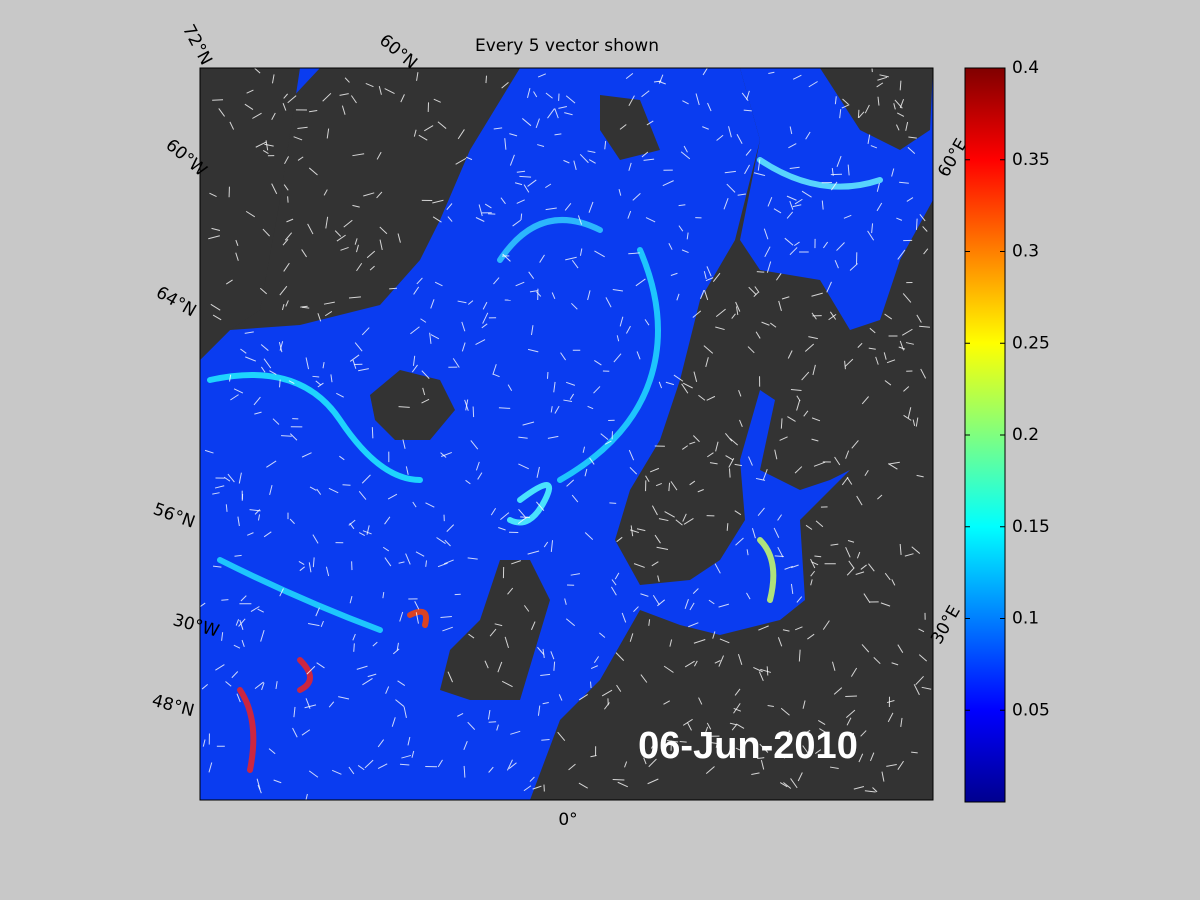 This screenshot has height=900, width=1200. What do you see at coordinates (1025, 619) in the screenshot?
I see `colorbar-tick-label: 0.1` at bounding box center [1025, 619].